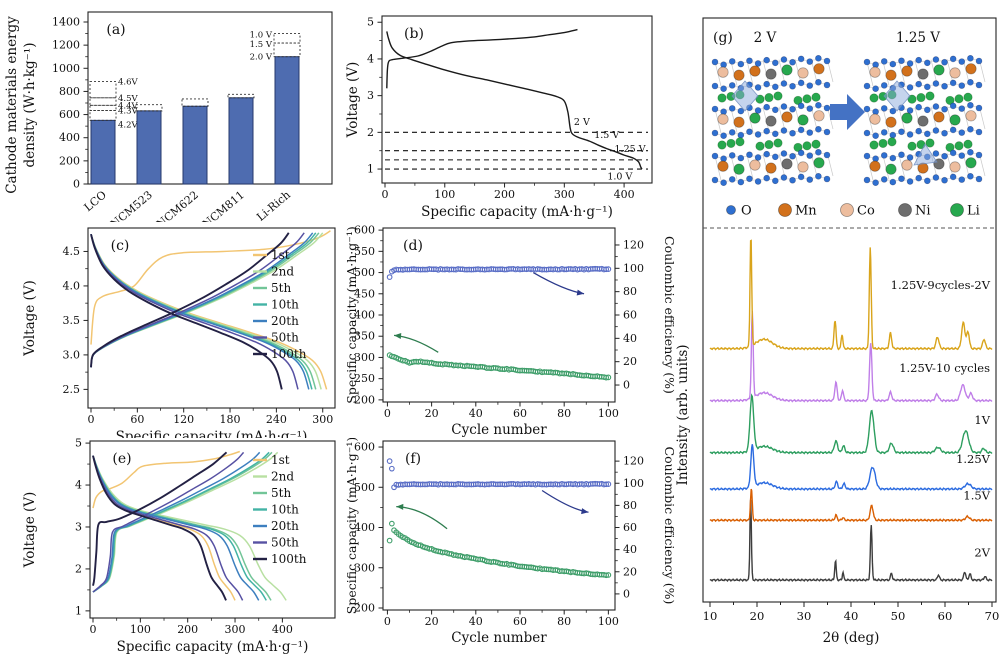 The height and width of the screenshot is (655, 1000). I want to click on a-category-label: NCM622, so click(177, 205).